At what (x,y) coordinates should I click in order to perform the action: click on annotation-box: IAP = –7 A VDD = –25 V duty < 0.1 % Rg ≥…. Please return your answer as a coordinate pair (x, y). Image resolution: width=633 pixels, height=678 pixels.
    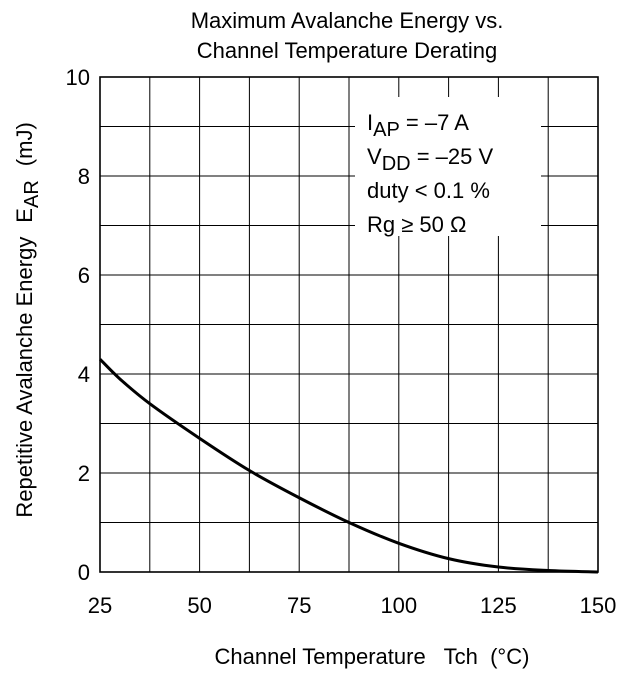
    Looking at the image, I should click on (448, 167).